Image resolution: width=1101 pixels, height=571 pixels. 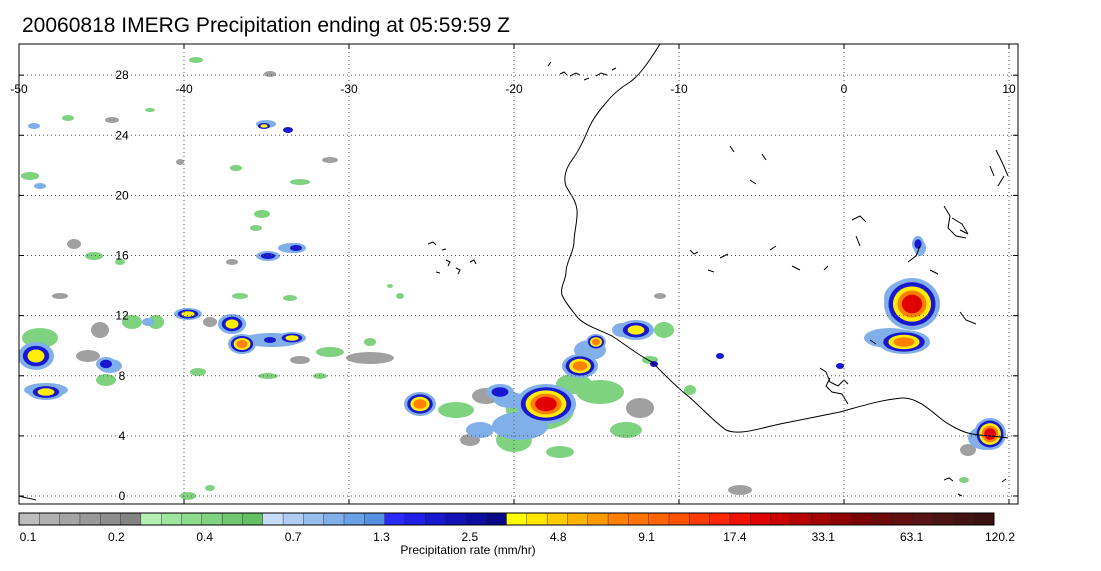 I want to click on colorbar-tick-label: 17.4, so click(x=735, y=537).